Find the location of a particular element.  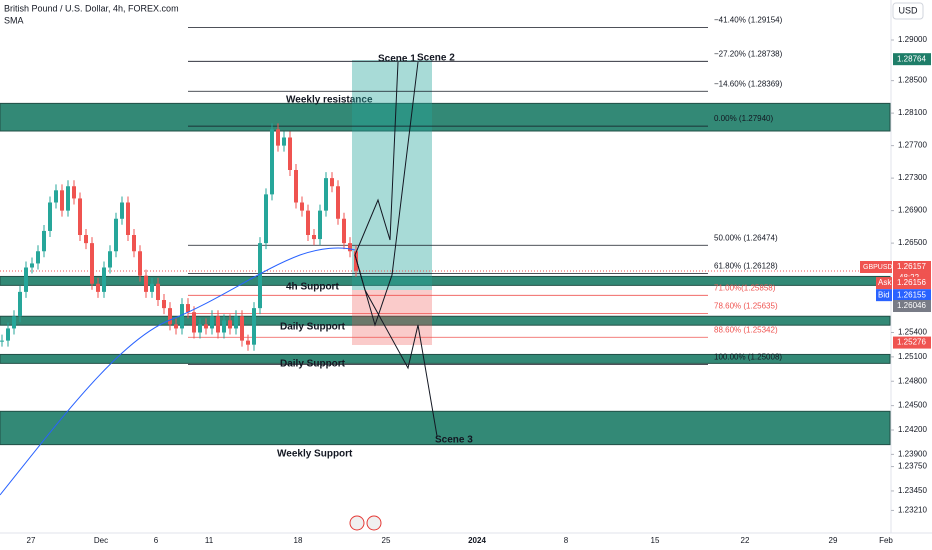

fib-label: −14.60% (1.28369) is located at coordinates (748, 83).